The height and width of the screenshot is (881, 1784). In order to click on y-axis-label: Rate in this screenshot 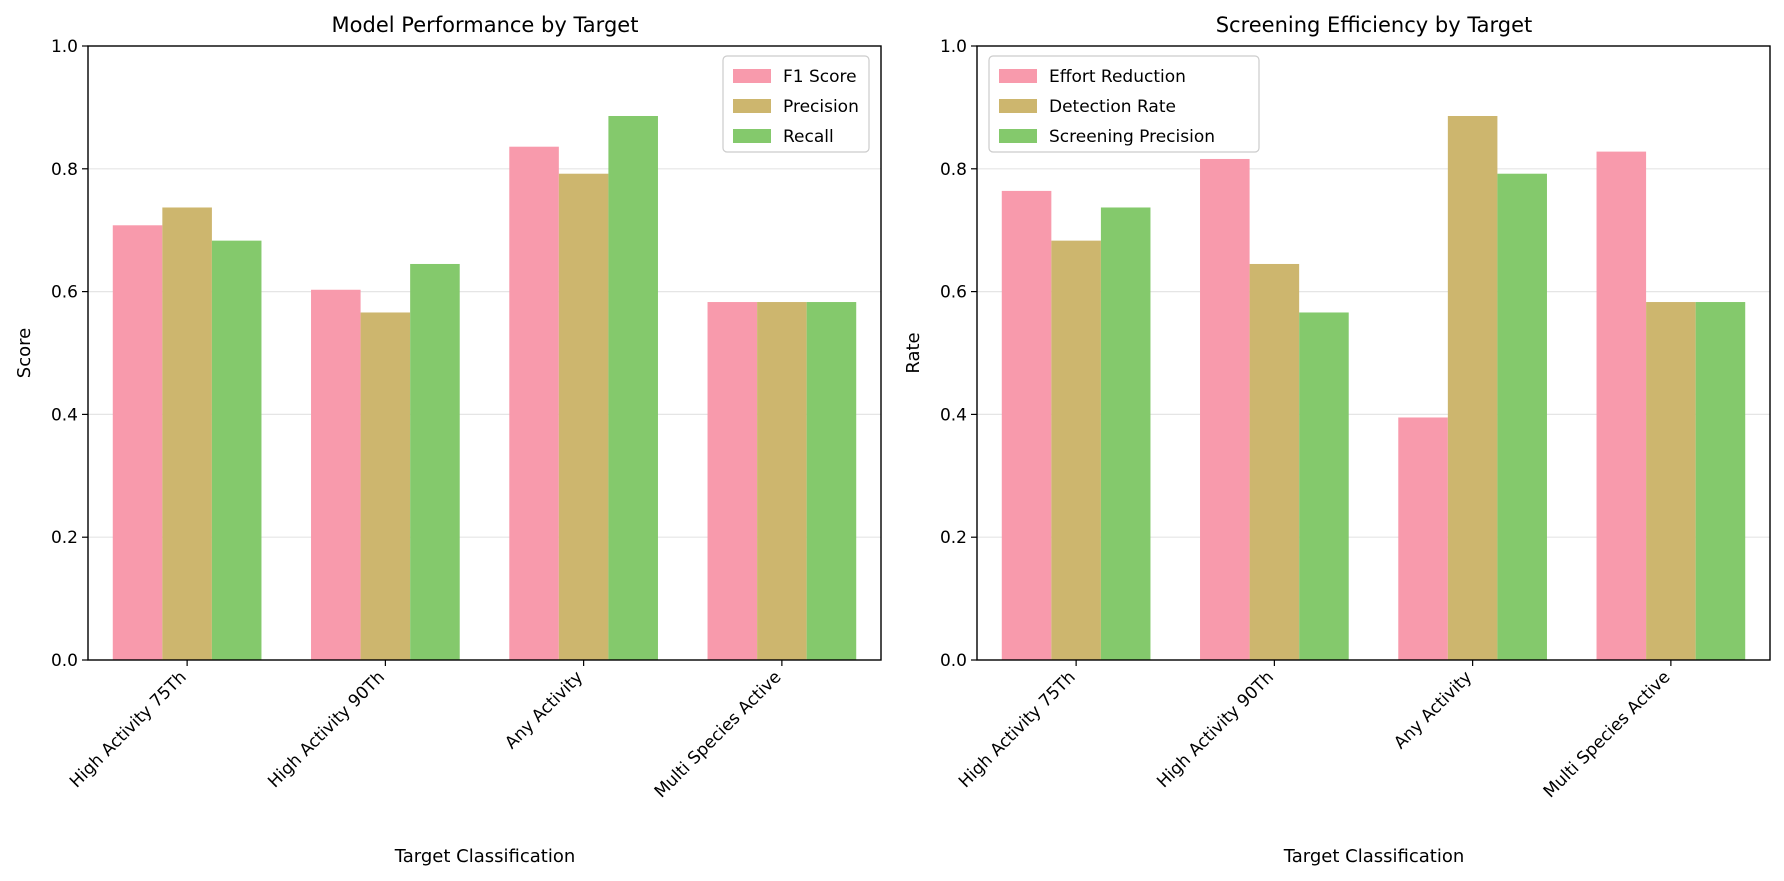, I will do `click(913, 352)`.